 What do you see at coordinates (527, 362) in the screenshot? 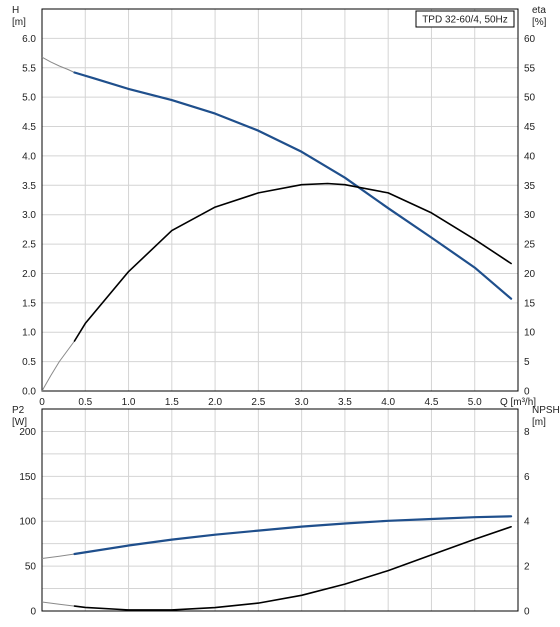
I see `y-right-tick-label: 5` at bounding box center [527, 362].